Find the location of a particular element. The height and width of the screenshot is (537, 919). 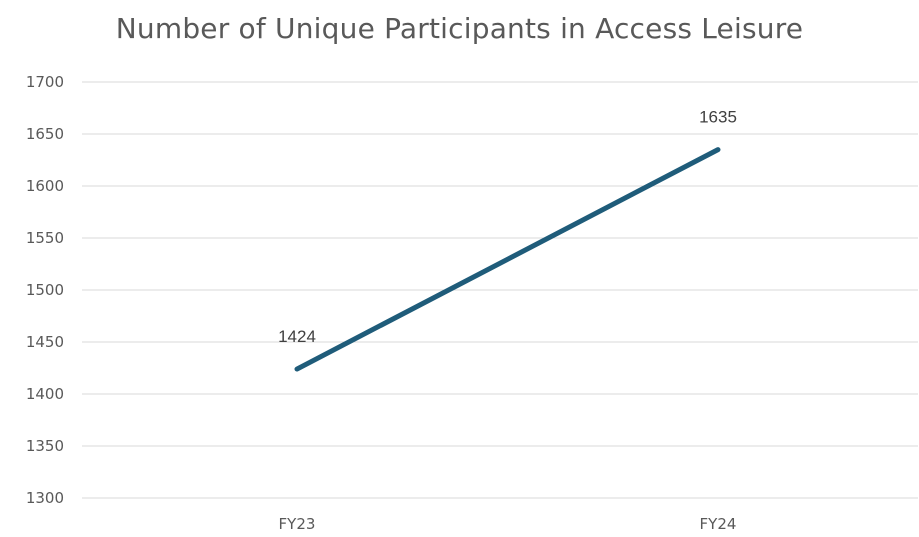

y-tick-label: 1400 is located at coordinates (45, 394).